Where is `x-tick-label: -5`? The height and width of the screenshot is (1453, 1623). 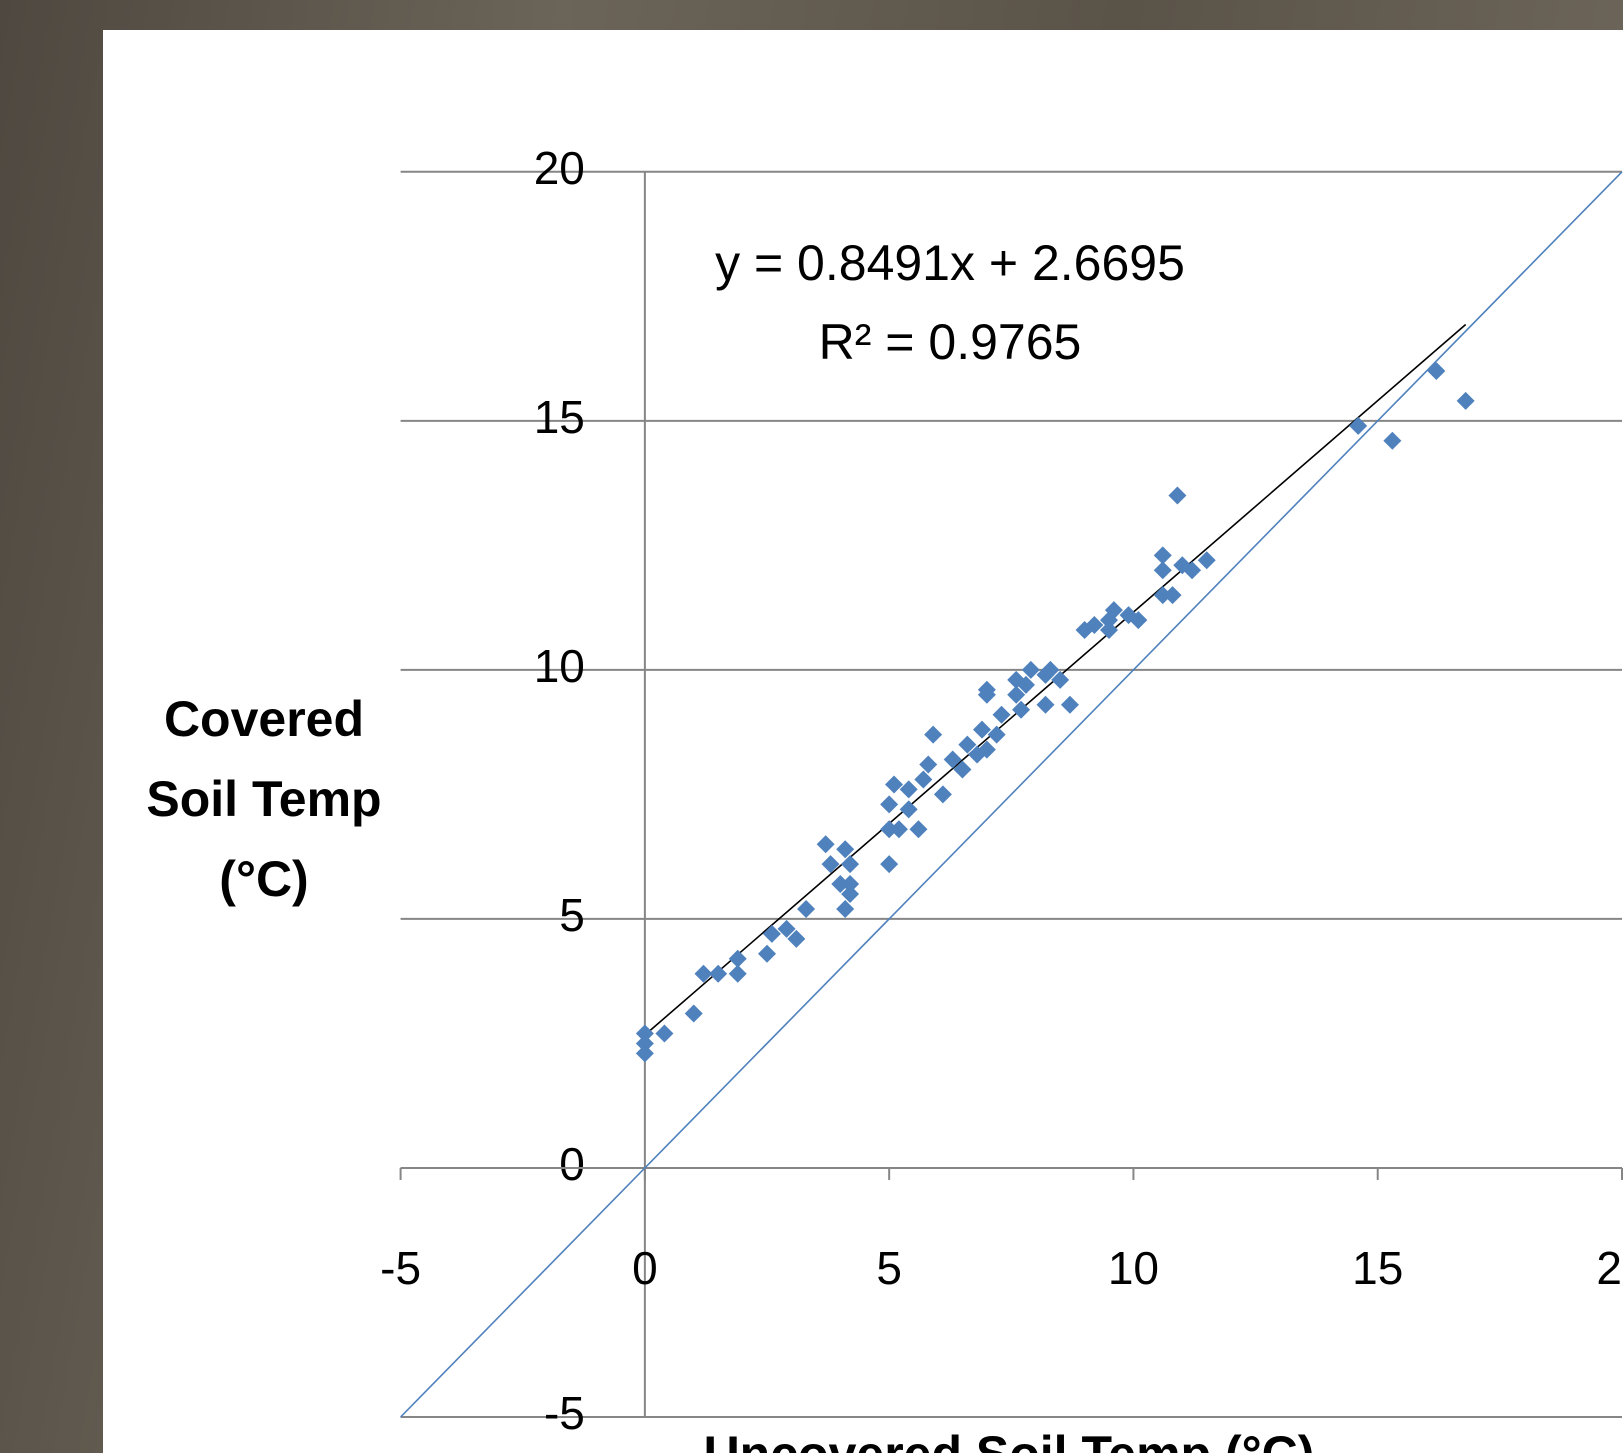
x-tick-label: -5 is located at coordinates (400, 1268).